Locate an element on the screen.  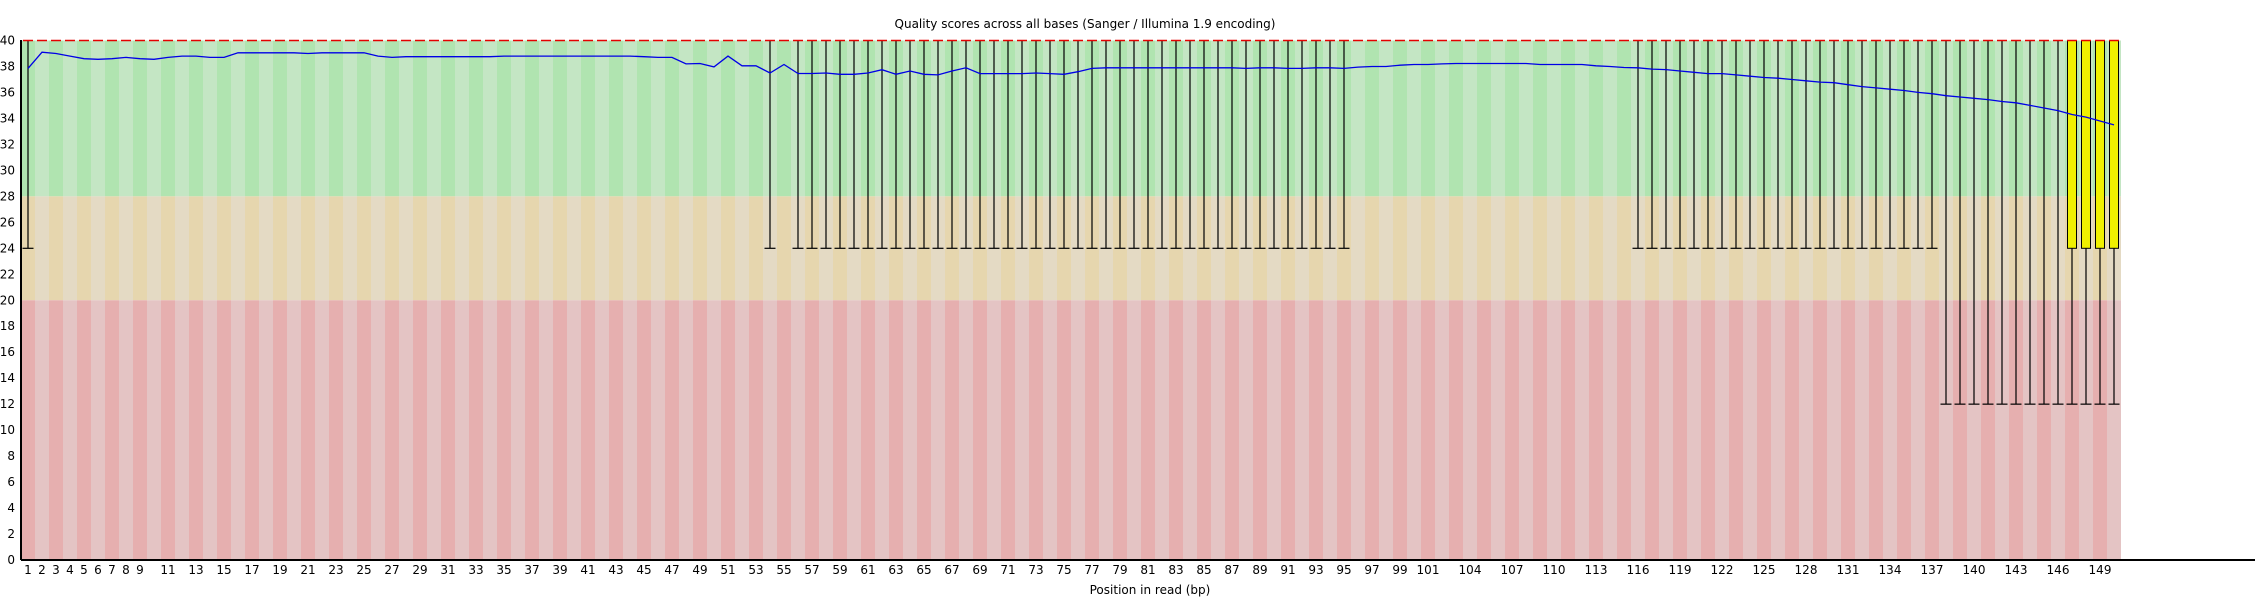
x-tick-label: 47 is located at coordinates (671, 570).